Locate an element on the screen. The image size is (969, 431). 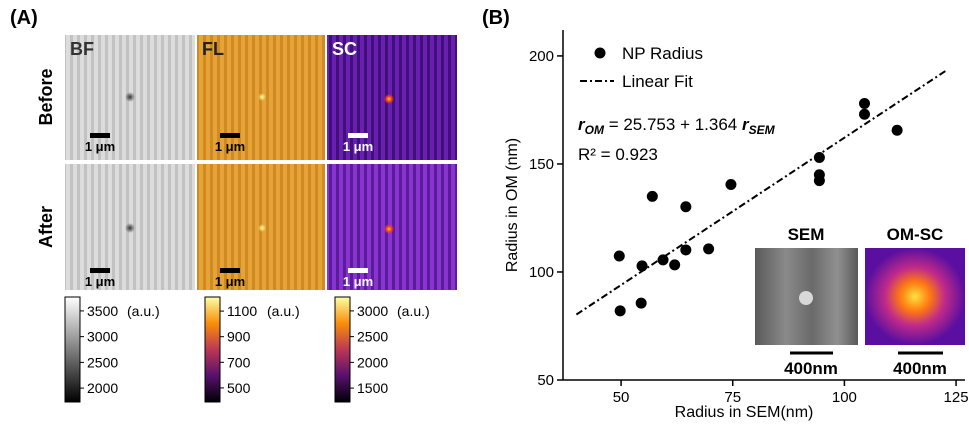
equation: rOM = 25.753 + 1.364 rSEM is located at coordinates (677, 126).